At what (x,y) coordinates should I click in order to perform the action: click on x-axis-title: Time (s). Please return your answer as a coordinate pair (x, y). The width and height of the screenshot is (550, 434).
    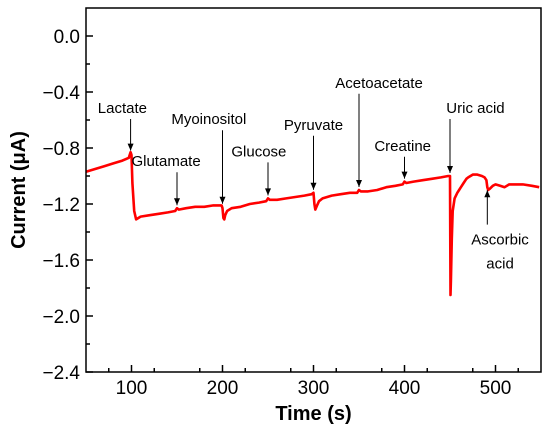
    Looking at the image, I should click on (313, 414).